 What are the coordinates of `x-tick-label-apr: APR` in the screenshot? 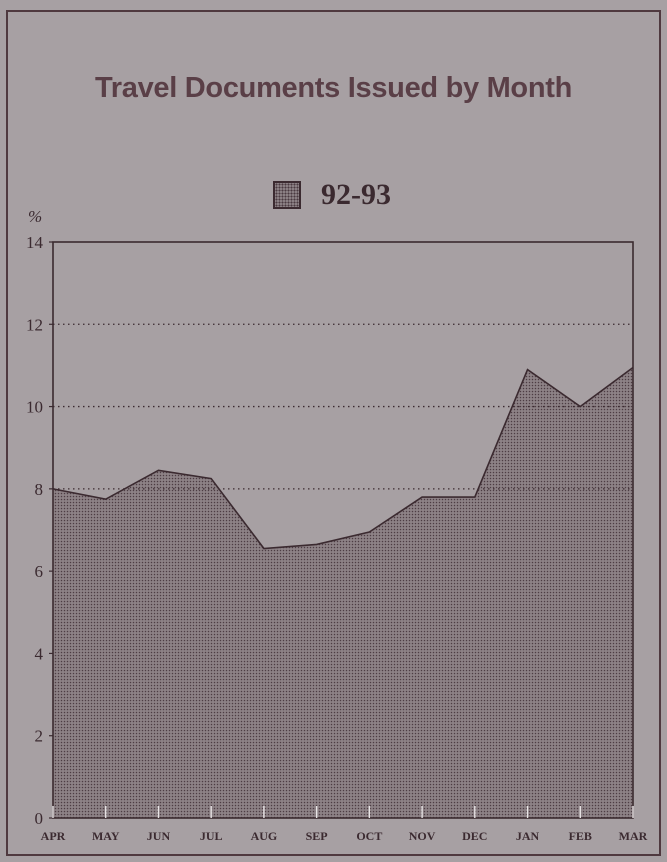 It's located at (53, 836).